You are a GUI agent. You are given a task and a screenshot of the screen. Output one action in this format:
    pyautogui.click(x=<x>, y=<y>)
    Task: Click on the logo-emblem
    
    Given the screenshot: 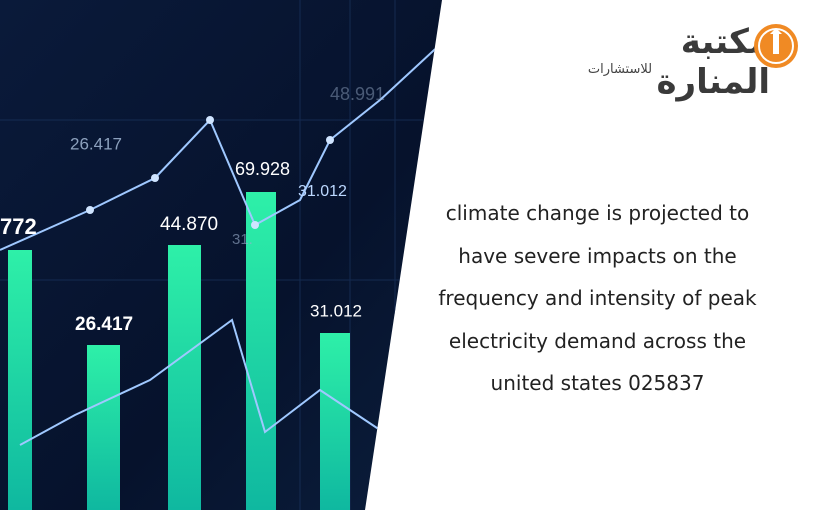 What is the action you would take?
    pyautogui.click(x=776, y=46)
    